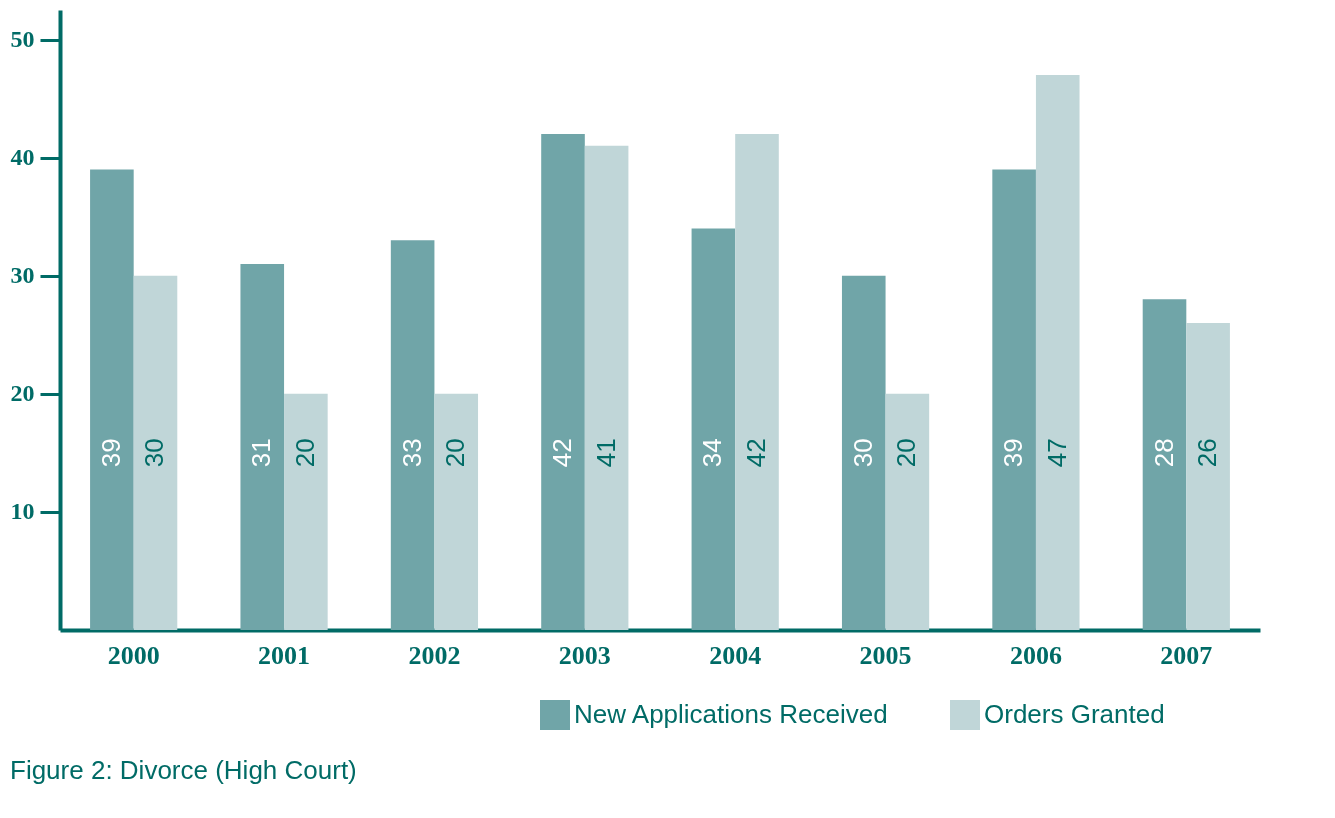 Image resolution: width=1335 pixels, height=818 pixels. What do you see at coordinates (22, 275) in the screenshot?
I see `y-tick-label: 30` at bounding box center [22, 275].